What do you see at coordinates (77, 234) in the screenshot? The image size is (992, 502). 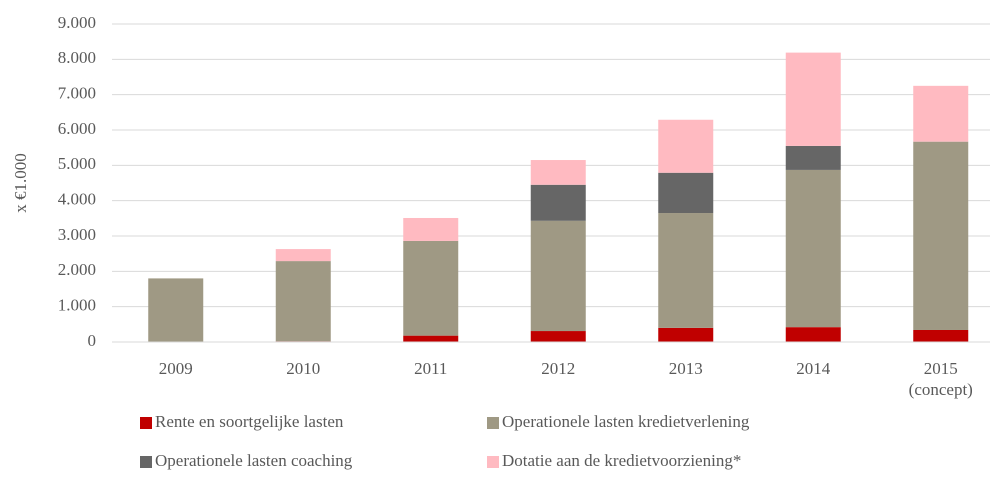 I see `y-tick-label: 3.000` at bounding box center [77, 234].